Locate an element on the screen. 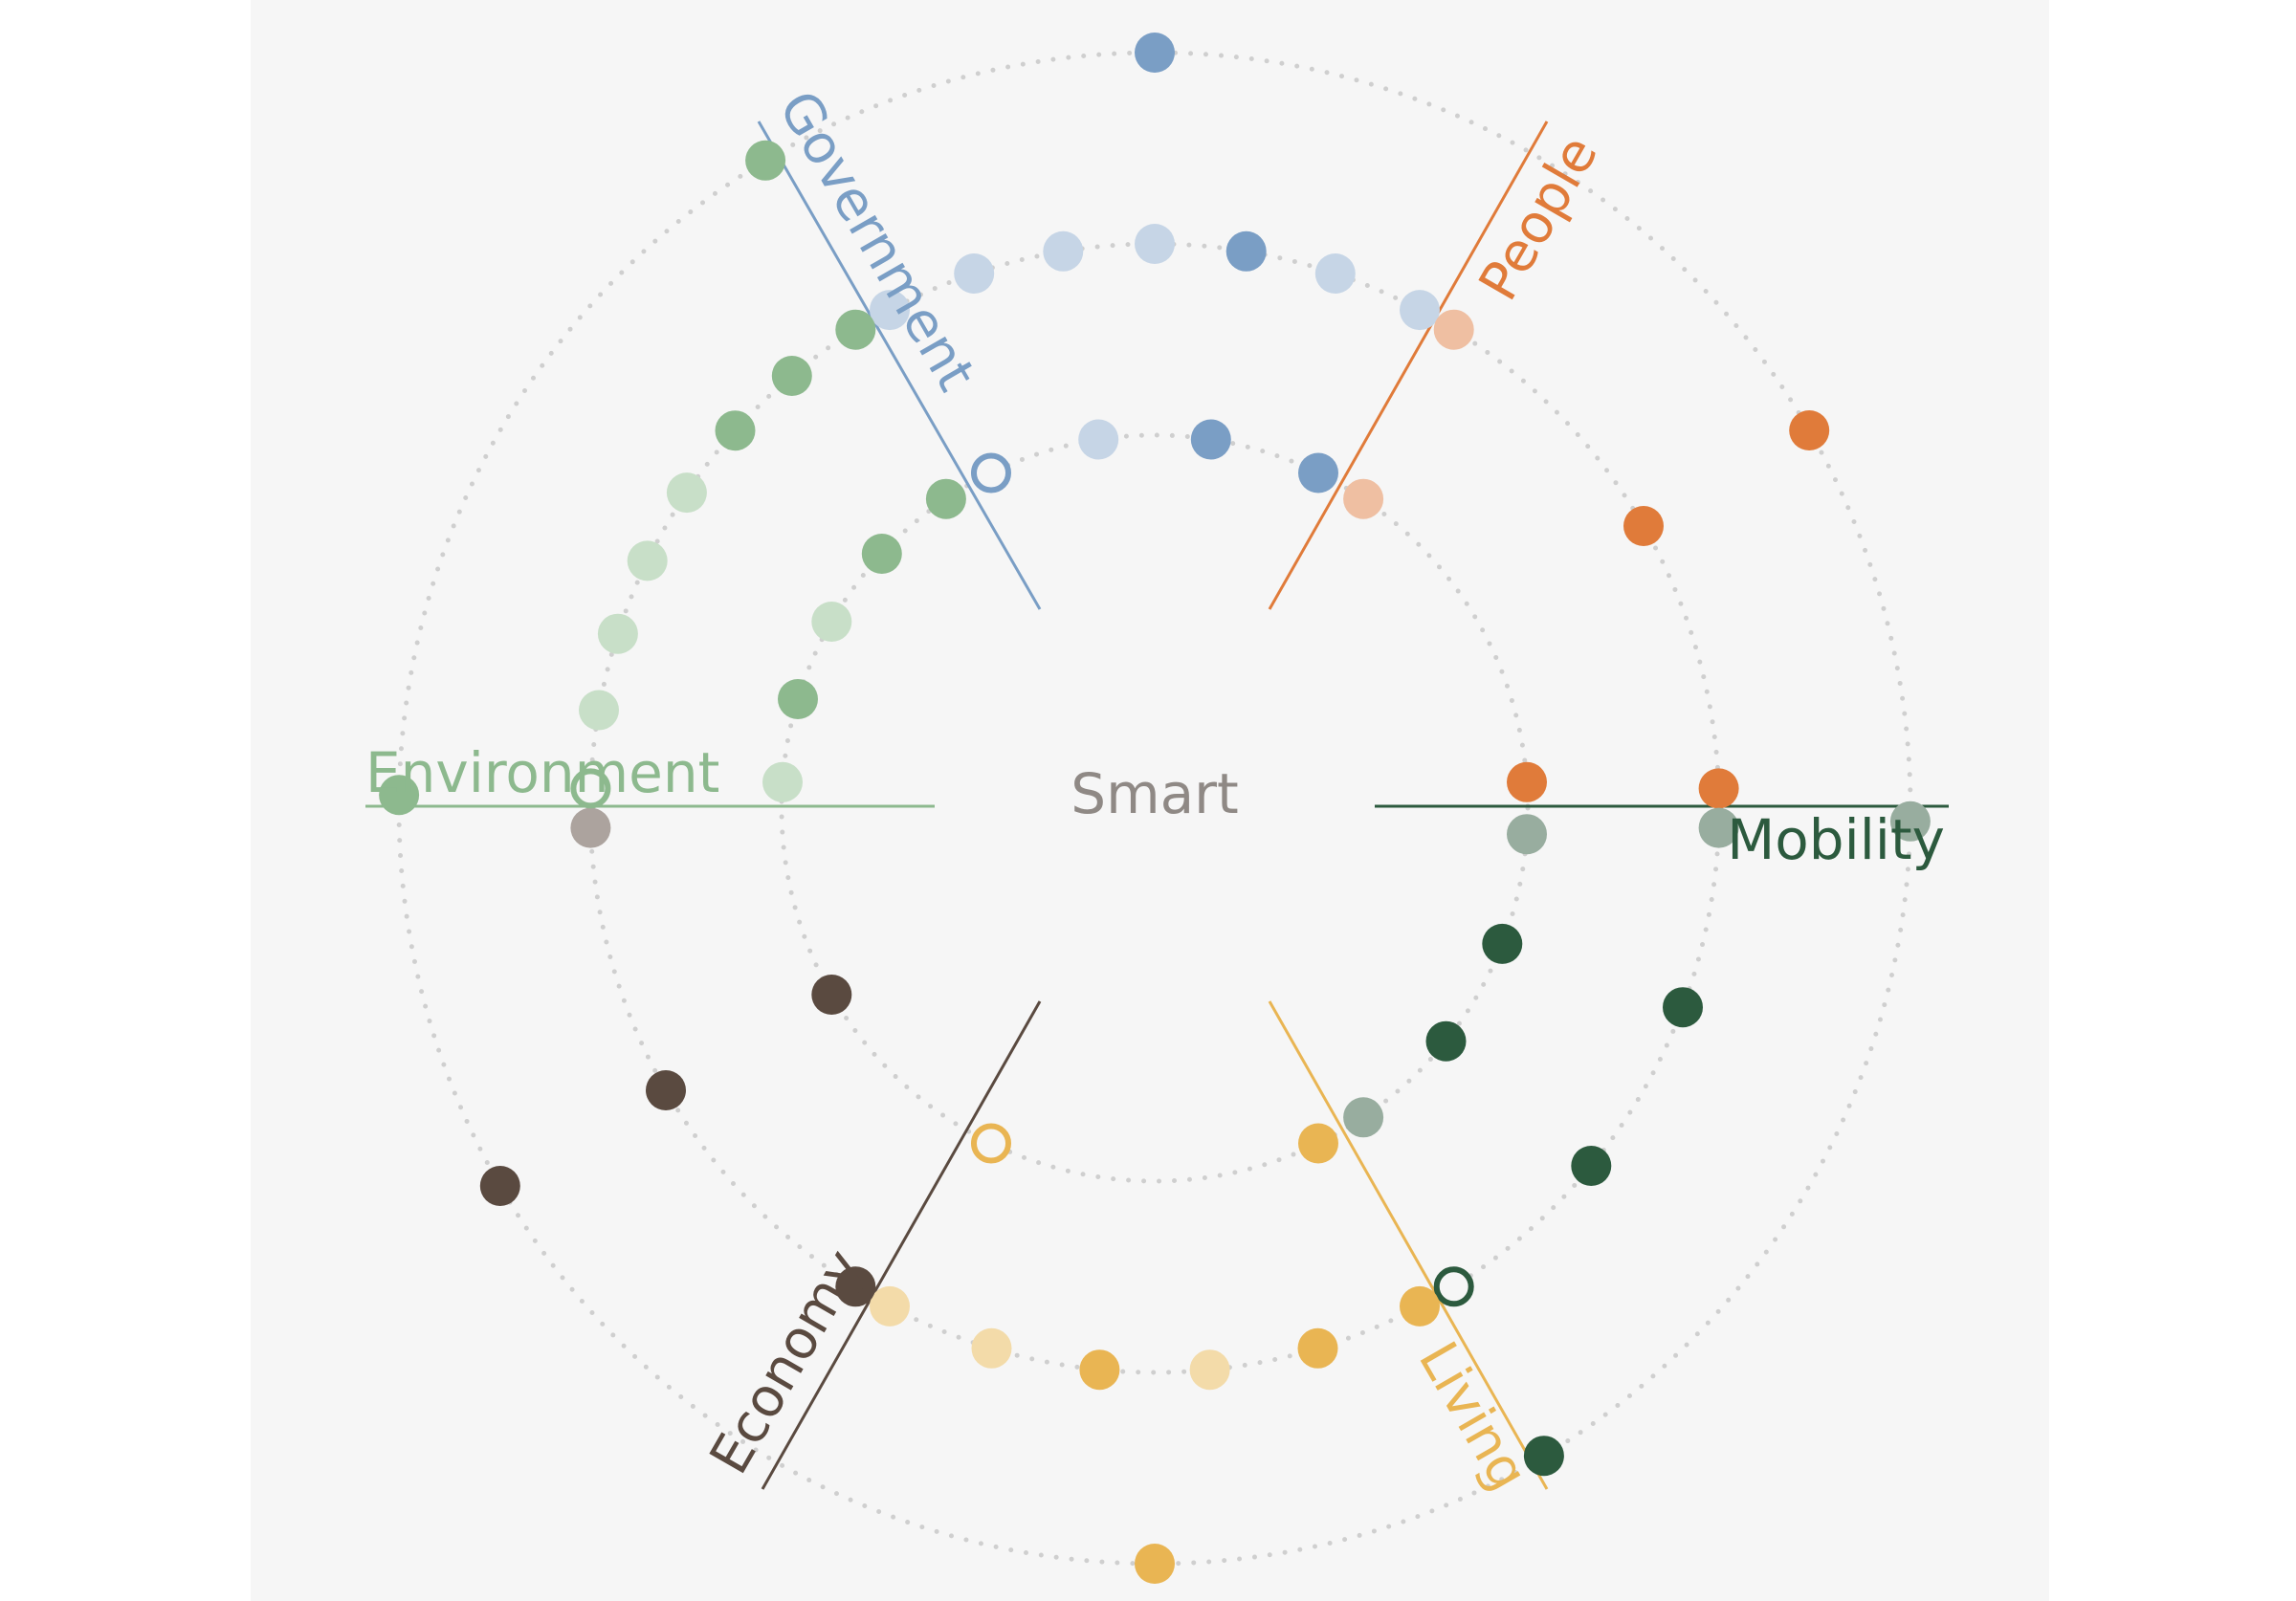 The width and height of the screenshot is (2296, 1601). people-label: People is located at coordinates (1539, 218).